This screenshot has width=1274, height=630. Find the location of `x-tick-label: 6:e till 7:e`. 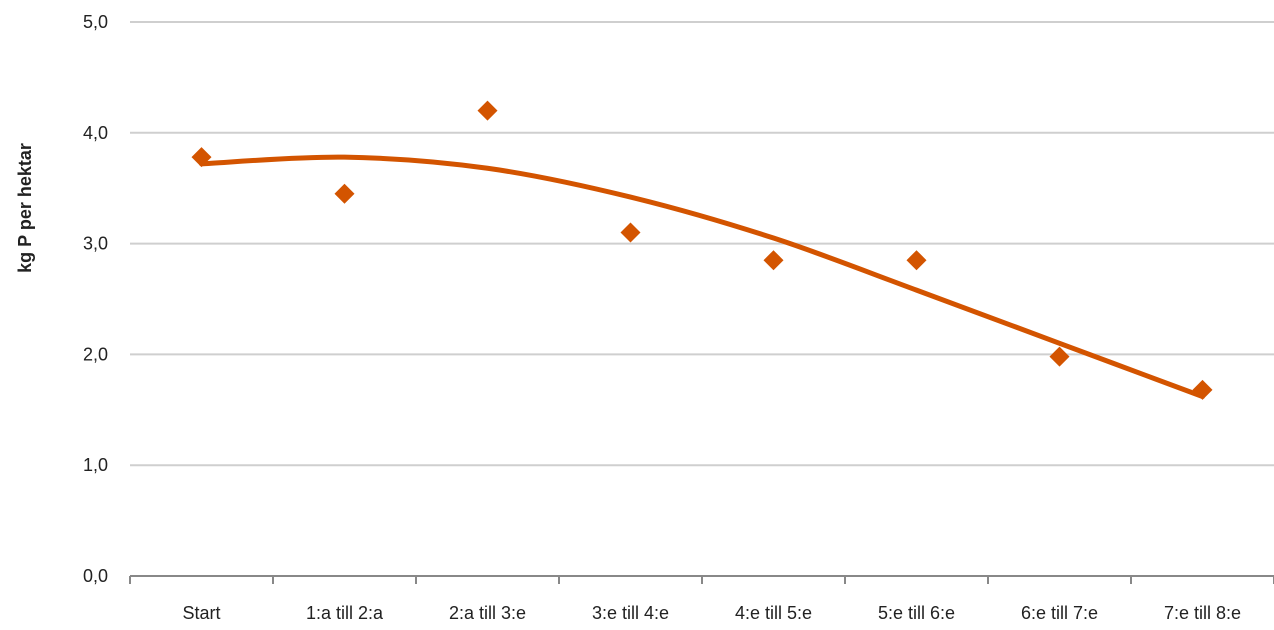

x-tick-label: 6:e till 7:e is located at coordinates (1059, 613).